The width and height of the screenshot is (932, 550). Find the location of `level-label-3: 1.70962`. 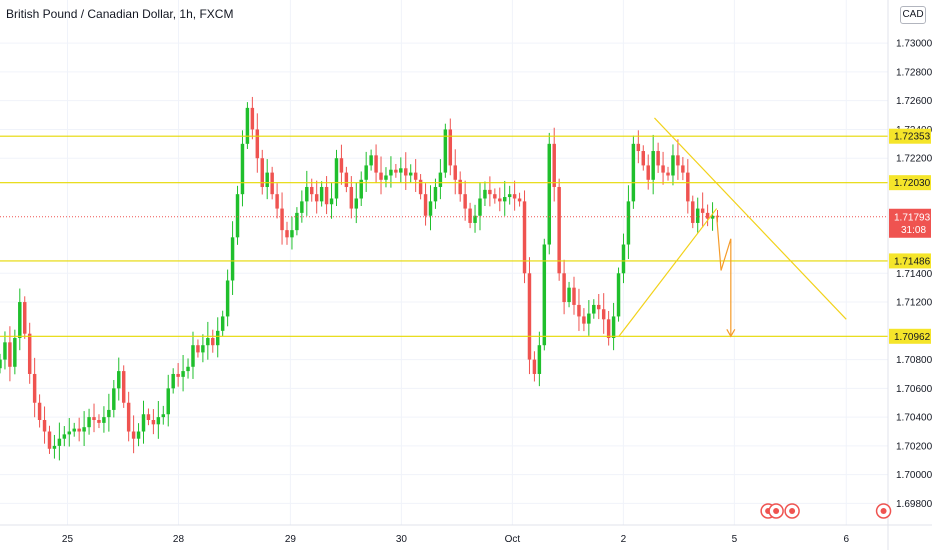

level-label-3: 1.70962 is located at coordinates (912, 337).